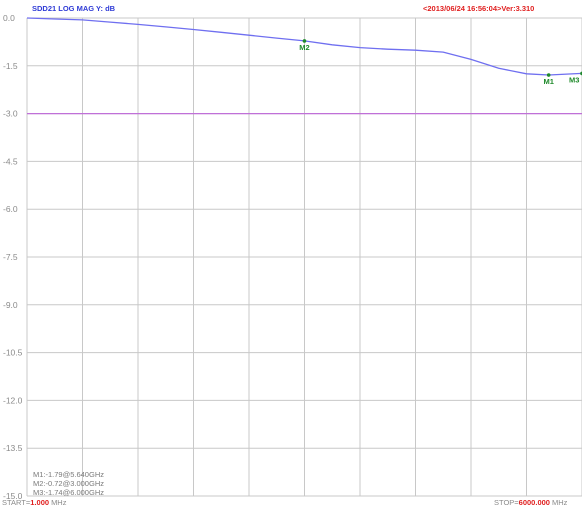  I want to click on stop-label: STOP=, so click(506, 502).